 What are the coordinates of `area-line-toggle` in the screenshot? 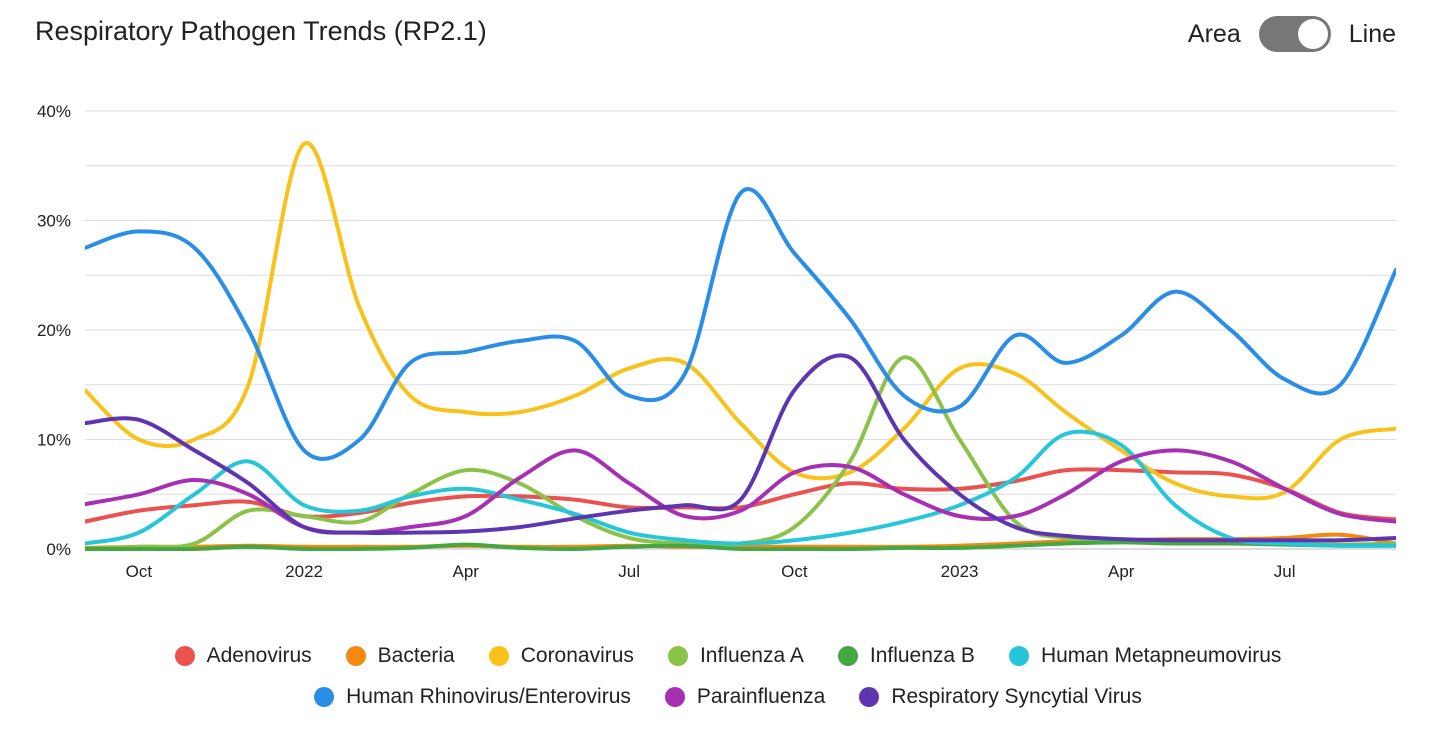 It's located at (1294, 34).